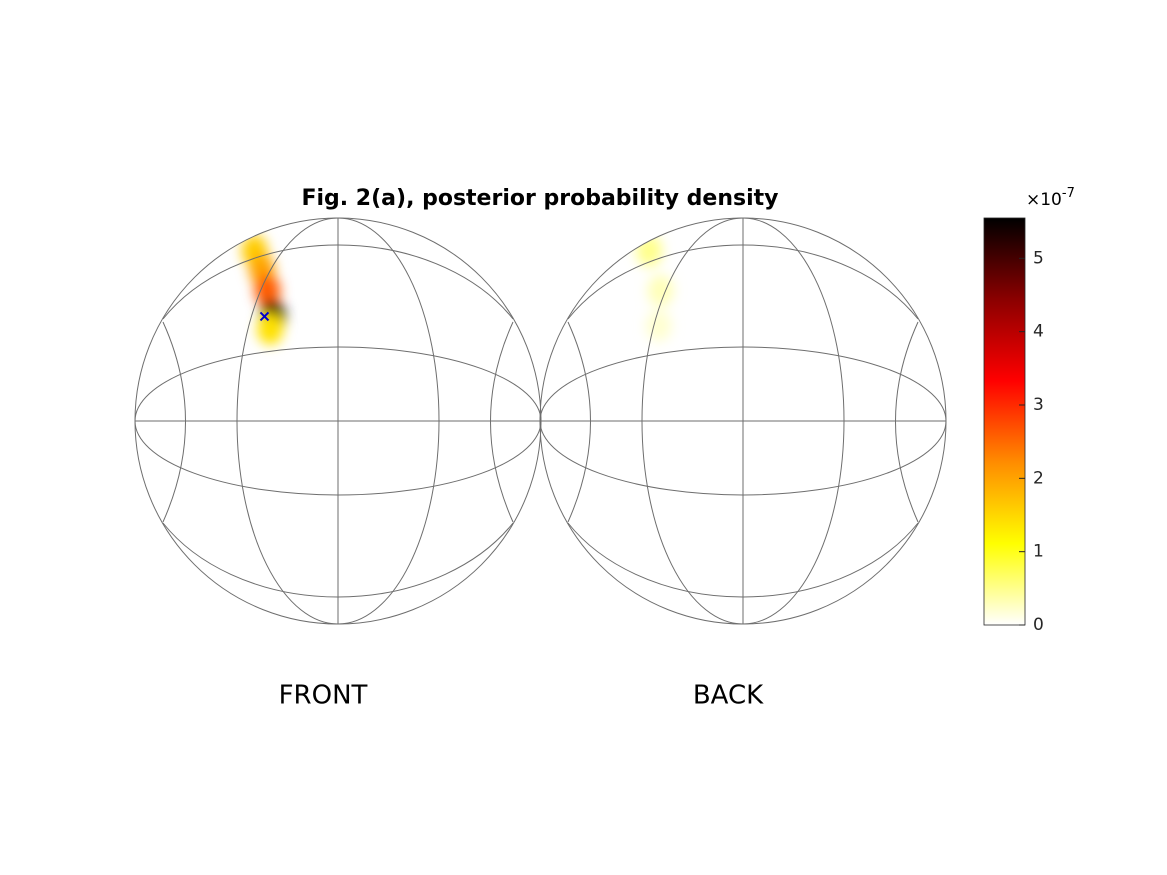 Image resolution: width=1167 pixels, height=875 pixels. Describe the element at coordinates (1044, 200) in the screenshot. I see `exponent-base: ×10` at that location.